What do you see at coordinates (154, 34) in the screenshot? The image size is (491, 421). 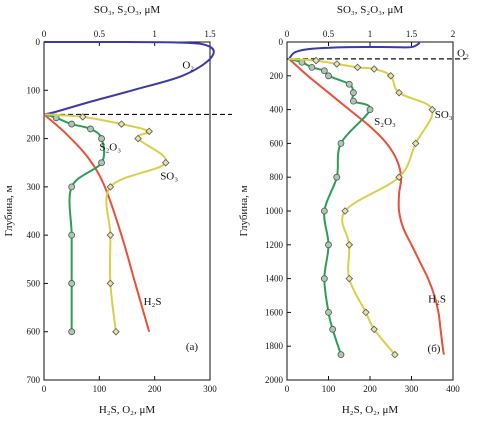 I see `panel-a-top-tick-label: 1` at bounding box center [154, 34].